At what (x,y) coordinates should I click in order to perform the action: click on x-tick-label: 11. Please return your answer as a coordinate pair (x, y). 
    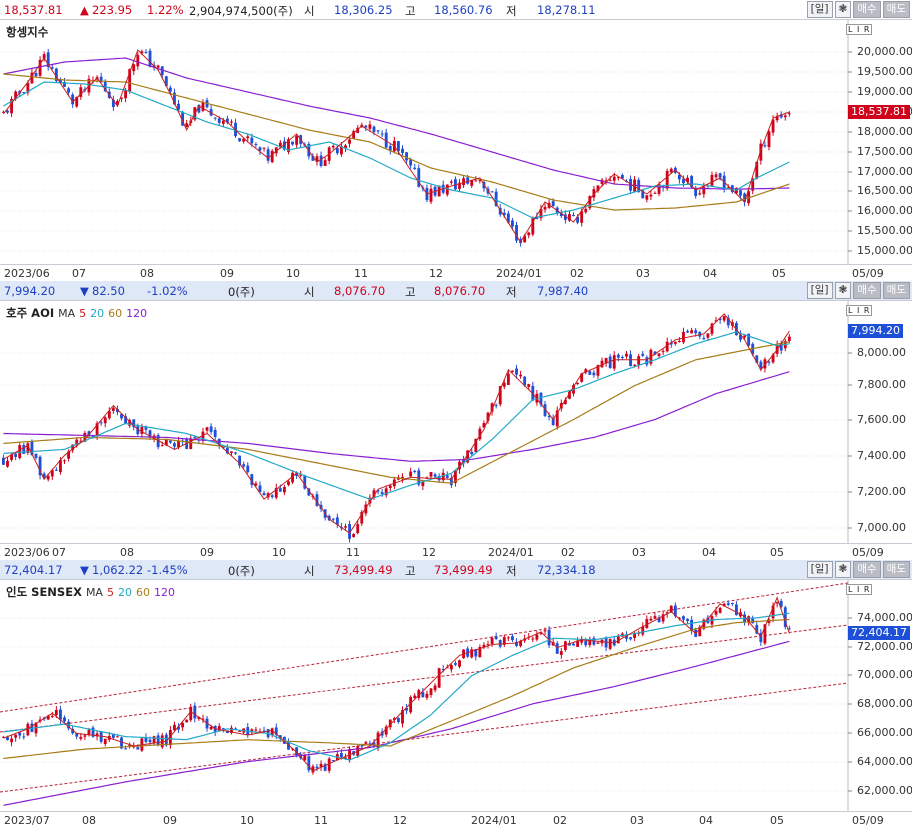
    Looking at the image, I should click on (321, 820).